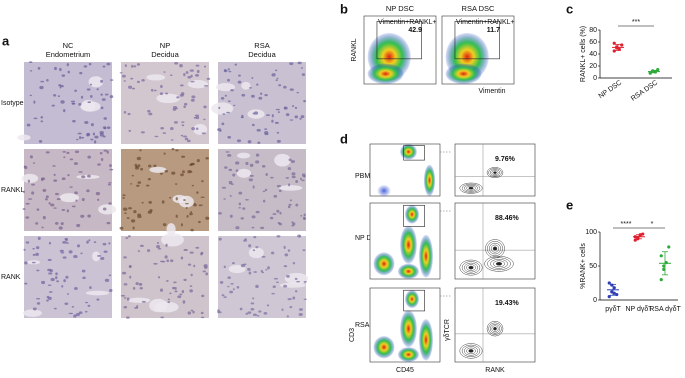 This screenshot has height=378, width=685. I want to click on x-tick-label: NP dγδT, so click(639, 309).